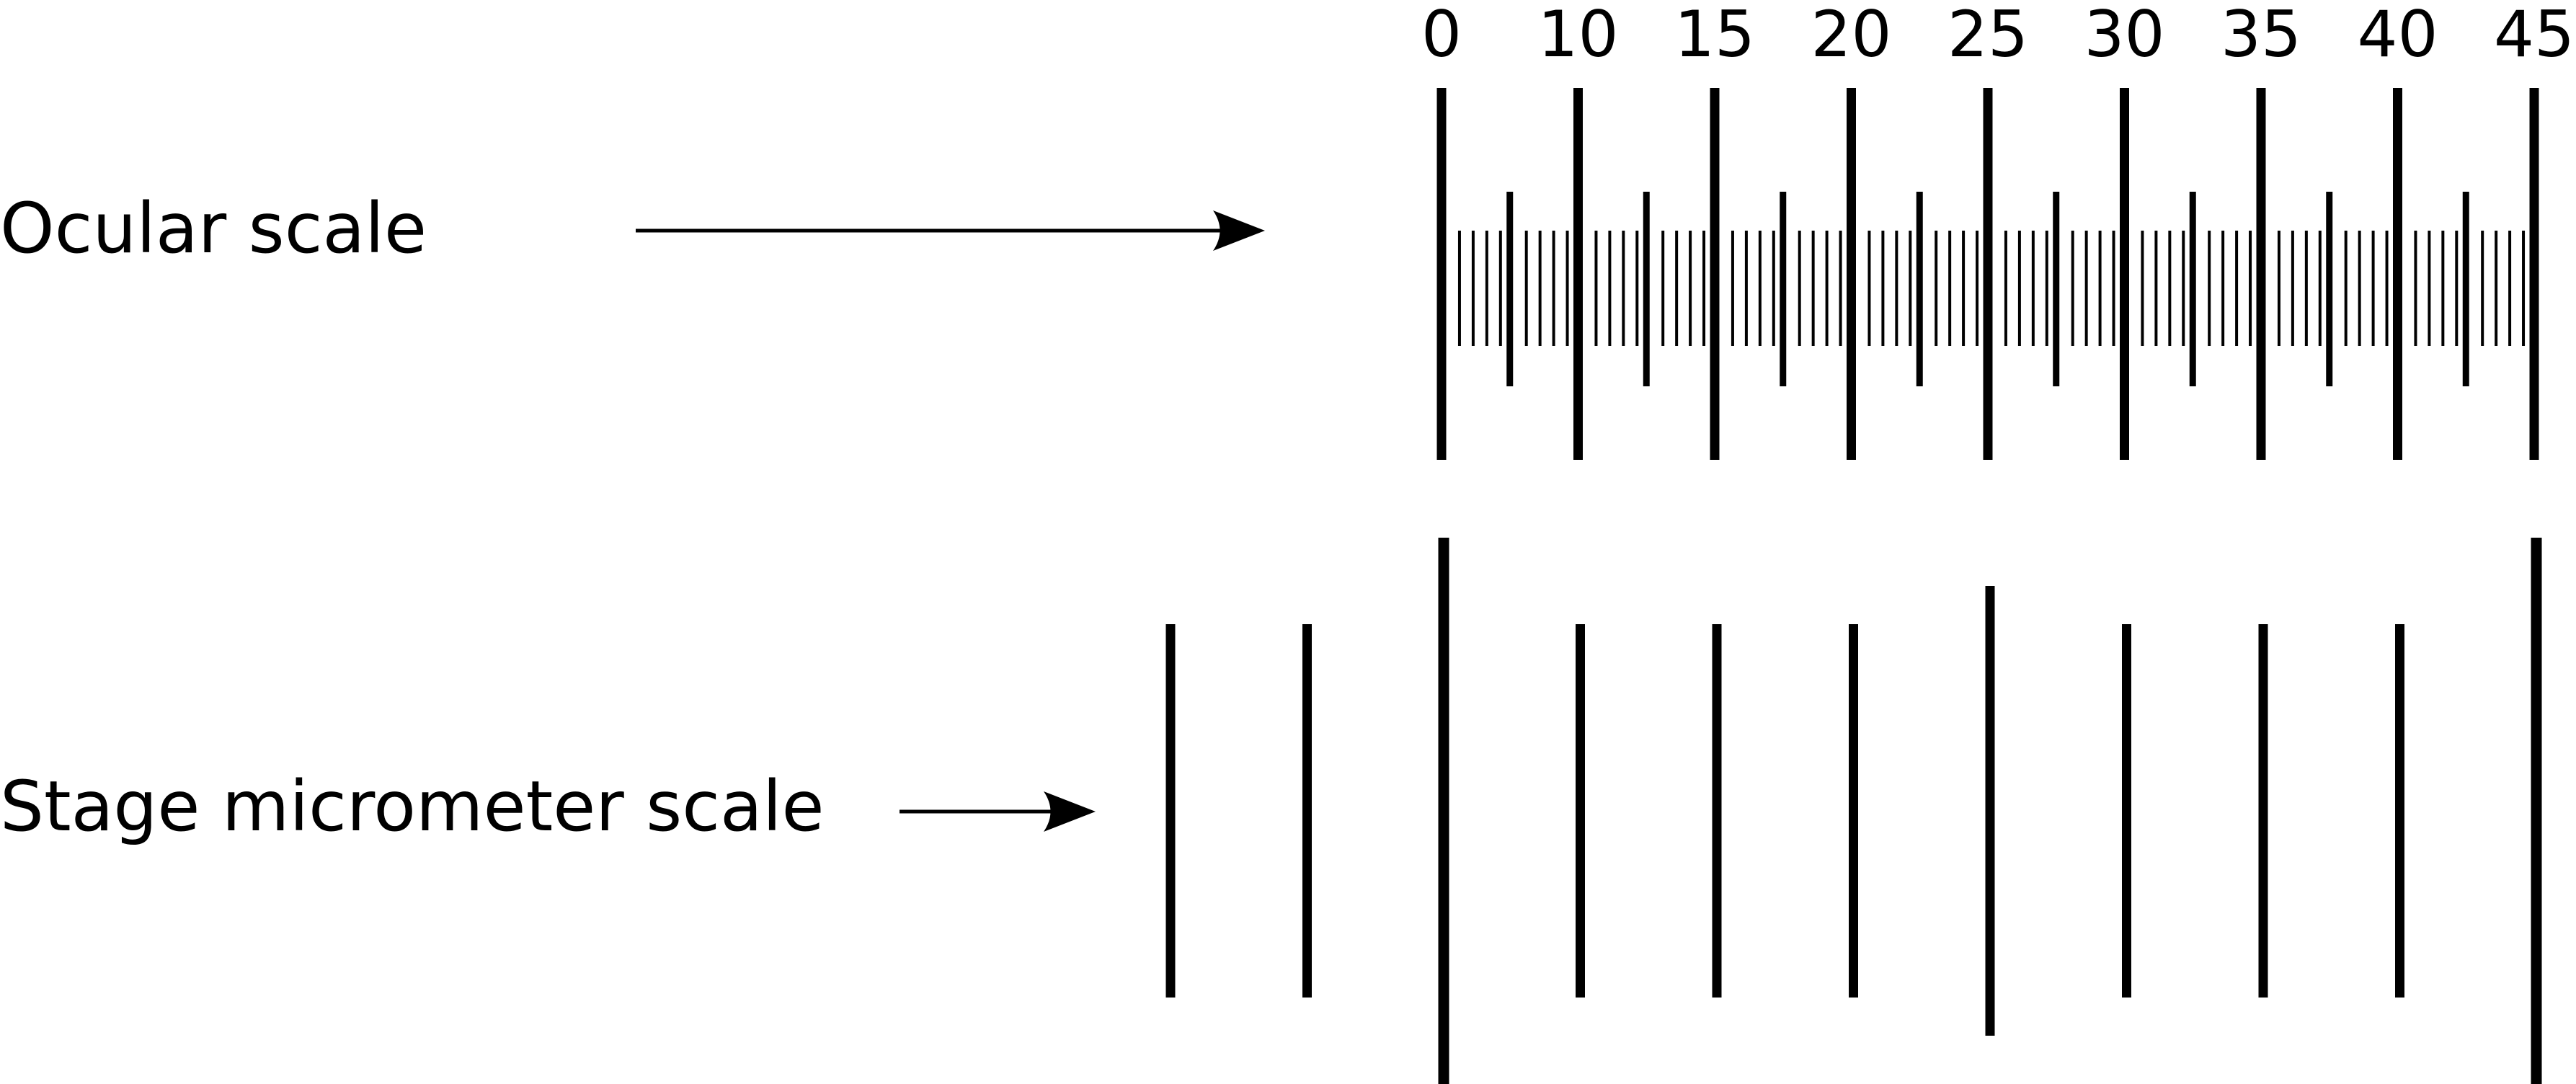  I want to click on ocular-number-label: 40, so click(2398, 35).